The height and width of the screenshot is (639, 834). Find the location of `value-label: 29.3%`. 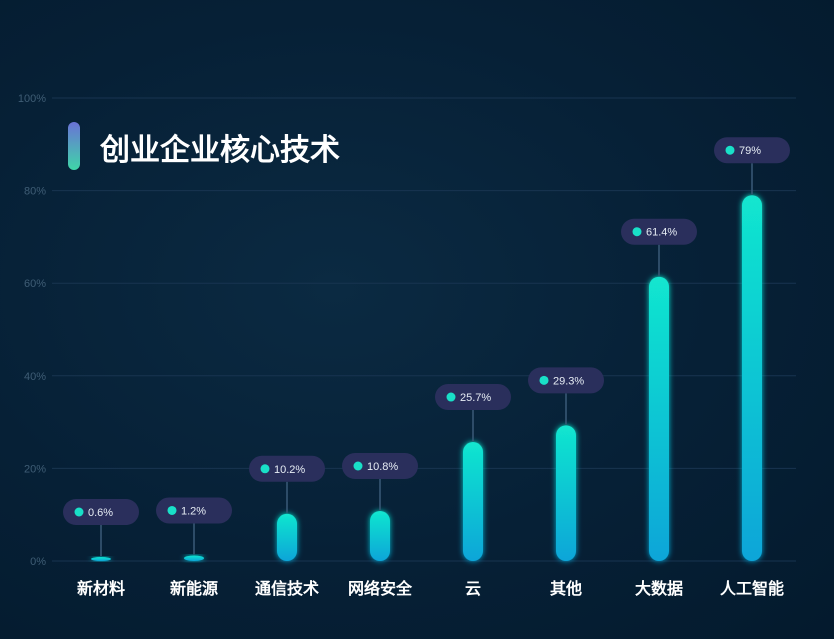

value-label: 29.3% is located at coordinates (568, 381).